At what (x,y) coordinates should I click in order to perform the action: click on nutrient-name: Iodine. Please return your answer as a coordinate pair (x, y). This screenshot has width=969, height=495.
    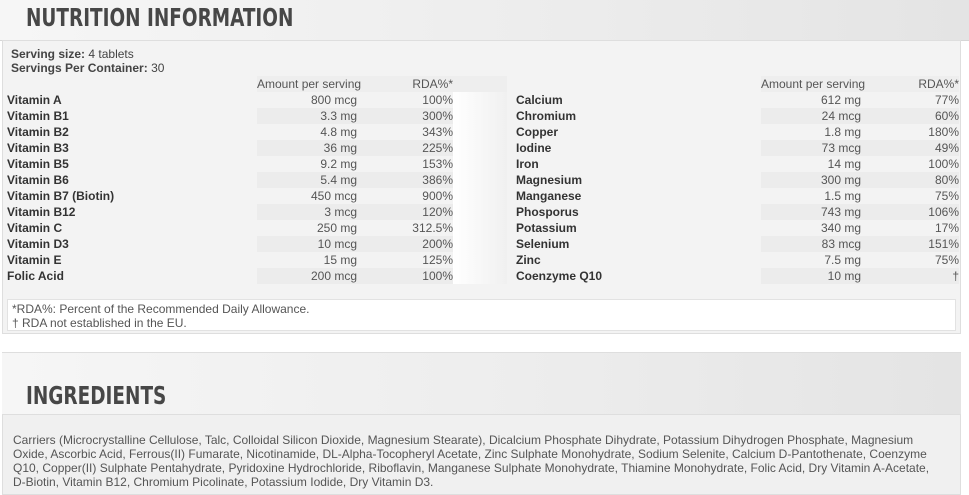
    Looking at the image, I should click on (534, 148).